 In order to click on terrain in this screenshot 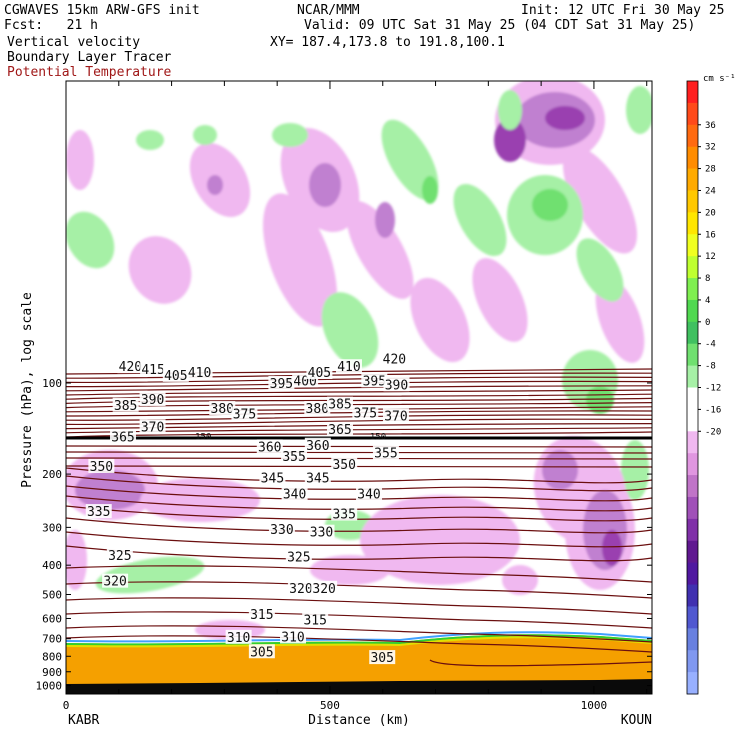, I will do `click(359, 686)`.